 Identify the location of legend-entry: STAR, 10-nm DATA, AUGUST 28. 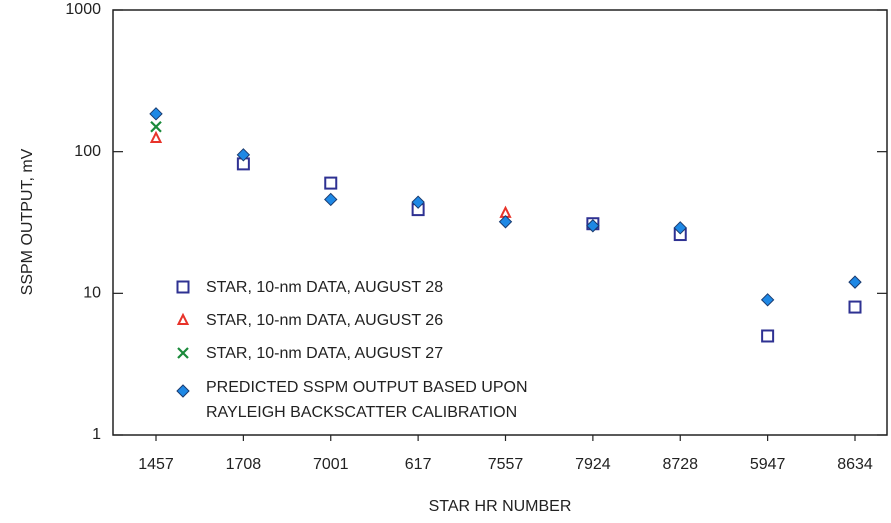
(325, 287).